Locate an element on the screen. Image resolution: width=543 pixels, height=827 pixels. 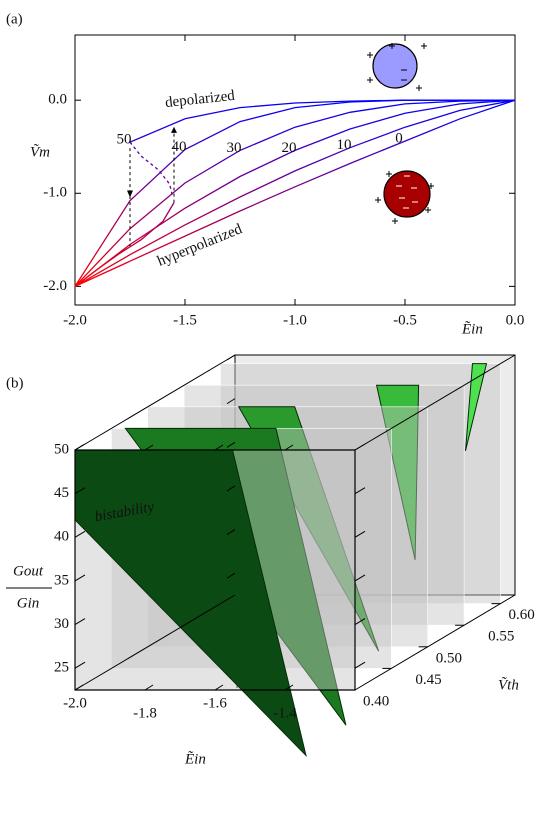
v-tick-label: 0.45 is located at coordinates (428, 680).